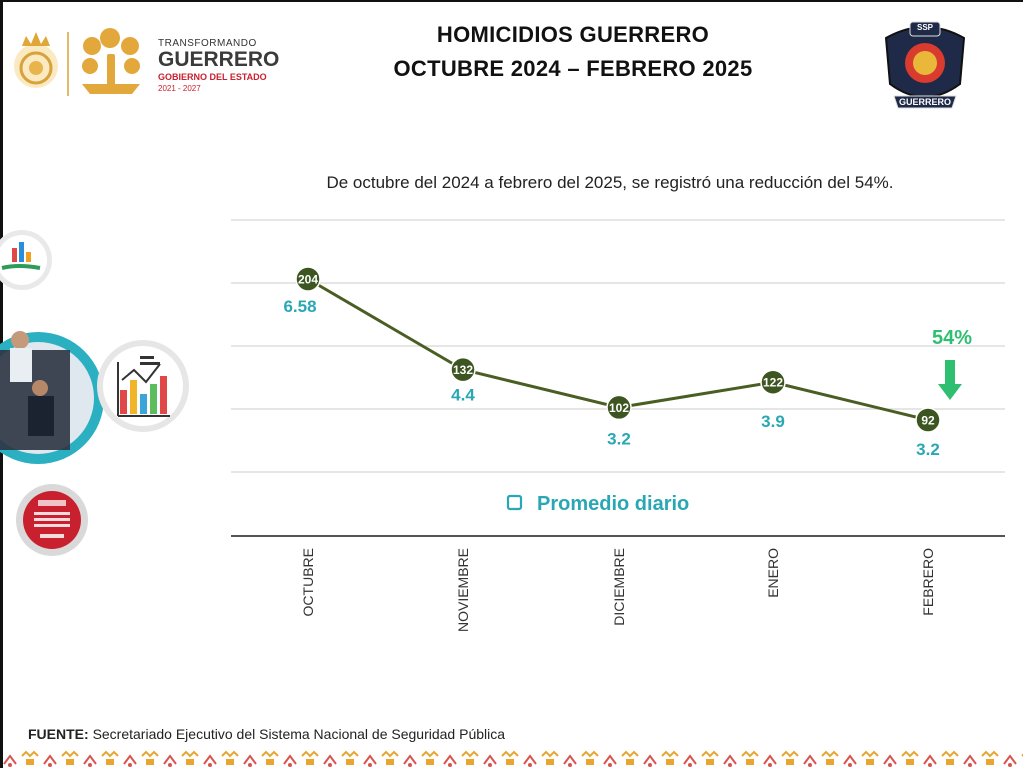 Image resolution: width=1023 pixels, height=768 pixels. What do you see at coordinates (308, 582) in the screenshot?
I see `x-tick-label: OCTUBRE` at bounding box center [308, 582].